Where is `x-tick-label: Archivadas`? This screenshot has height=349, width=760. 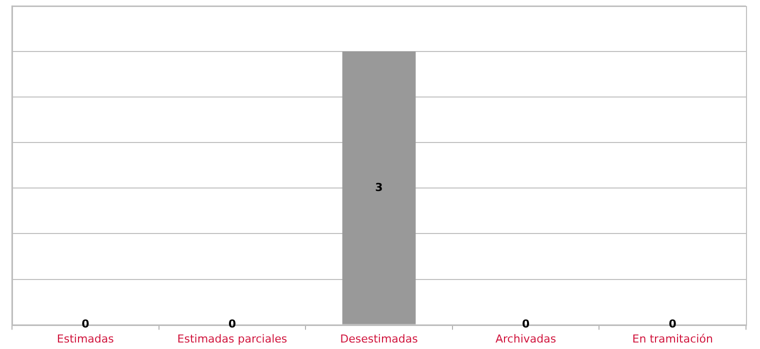
x-tick-label: Archivadas is located at coordinates (526, 339).